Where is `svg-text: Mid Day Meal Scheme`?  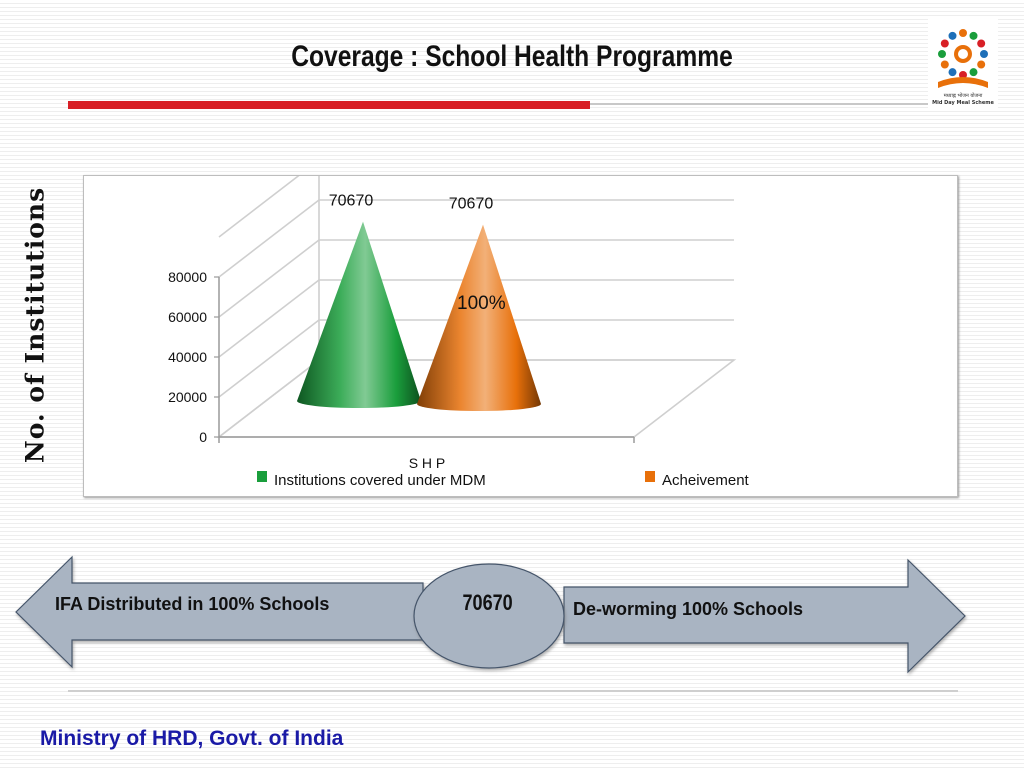 svg-text: Mid Day Meal Scheme is located at coordinates (963, 103).